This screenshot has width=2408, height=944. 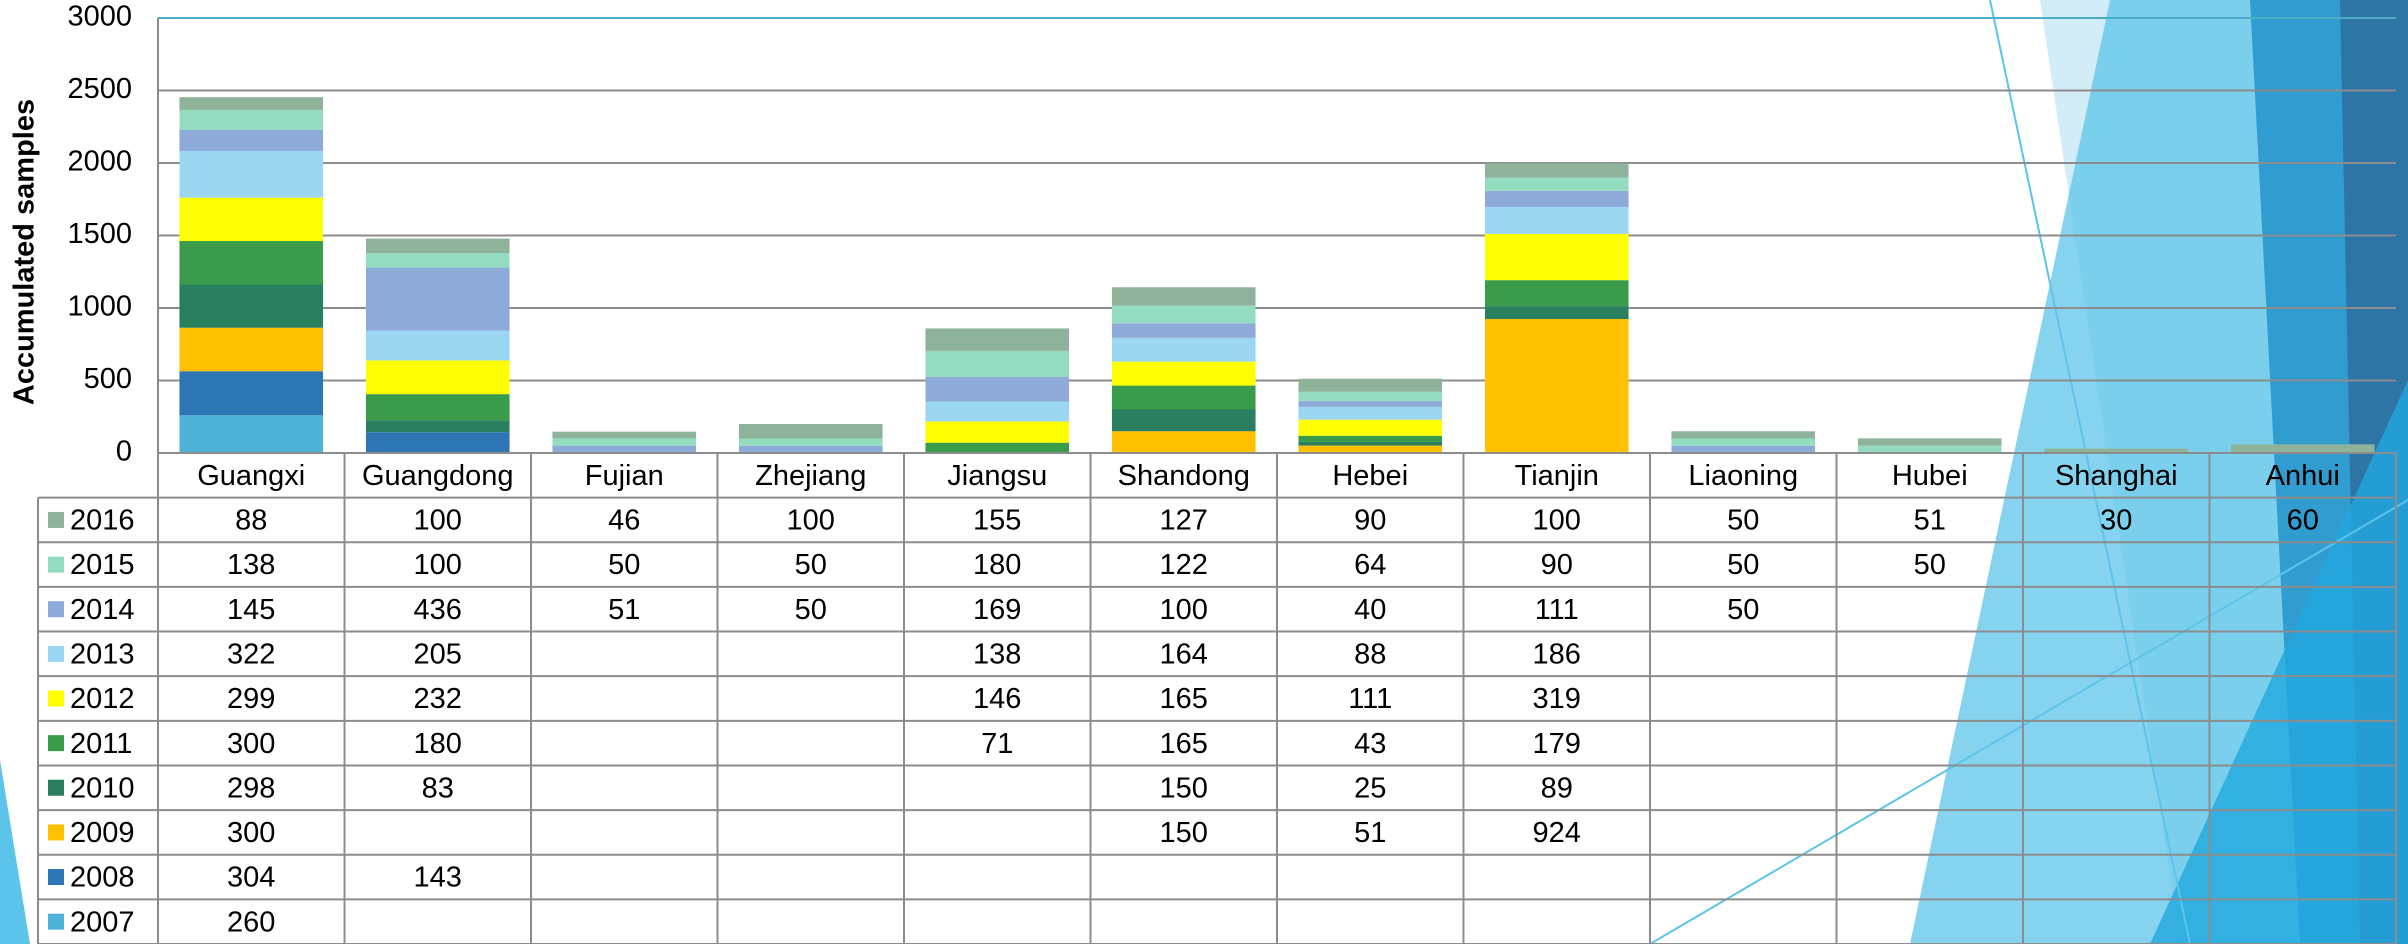 I want to click on table-value: 122, so click(x=1184, y=565).